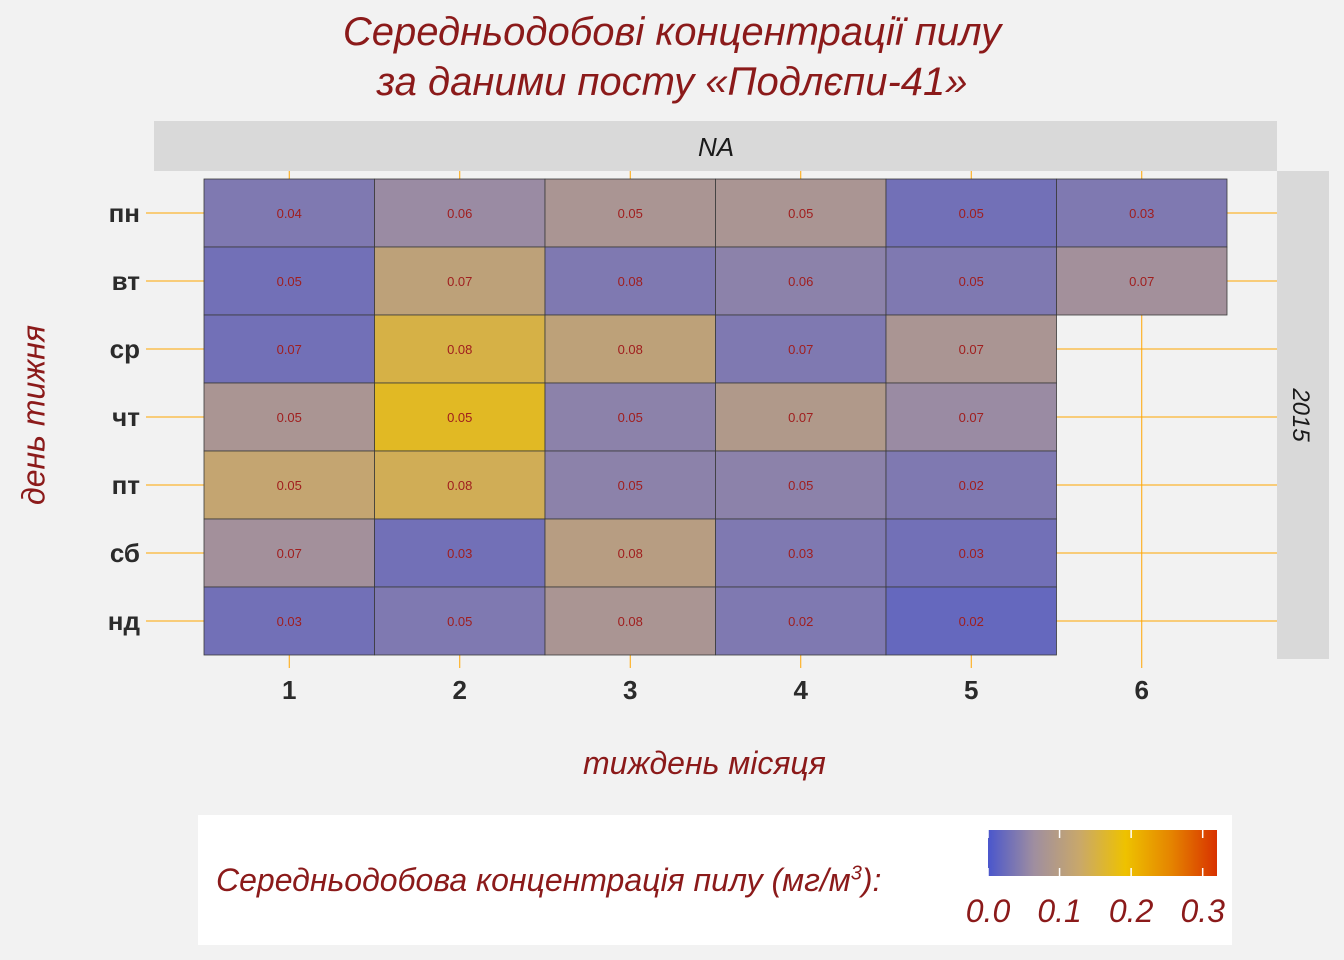  I want to click on y-axis-title: день тижня, so click(33, 415).